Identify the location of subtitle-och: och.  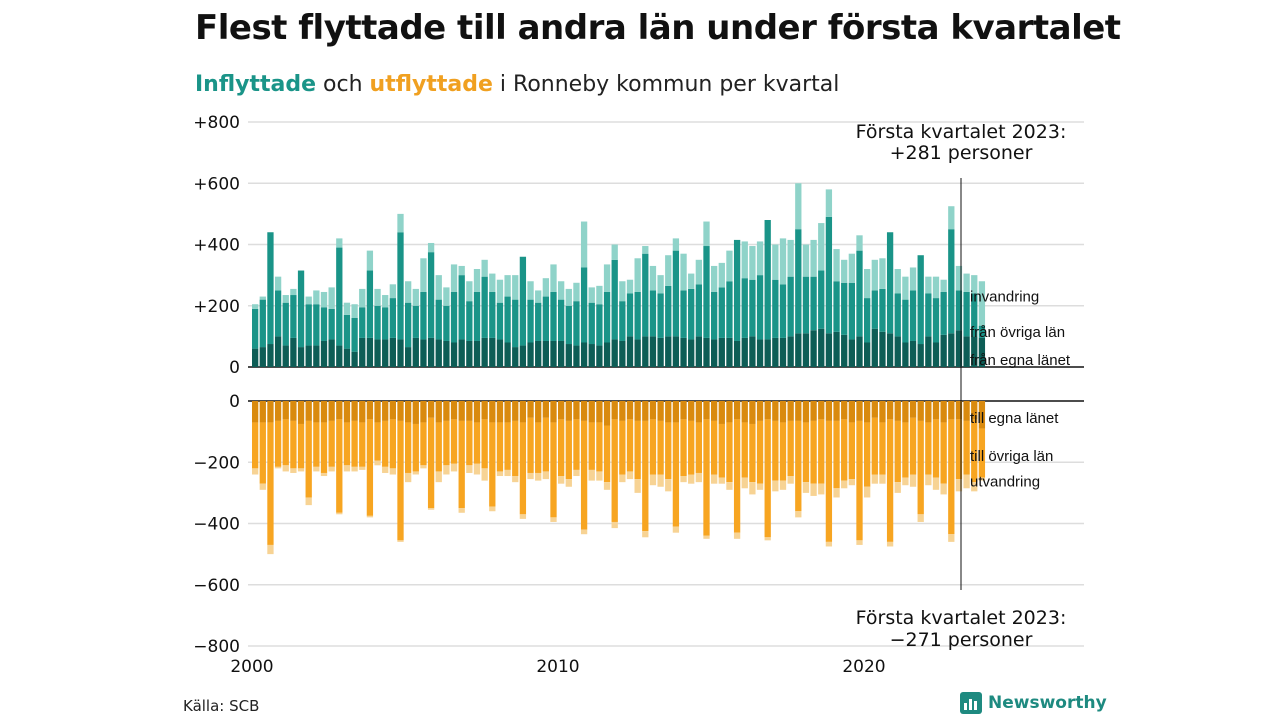
(343, 84).